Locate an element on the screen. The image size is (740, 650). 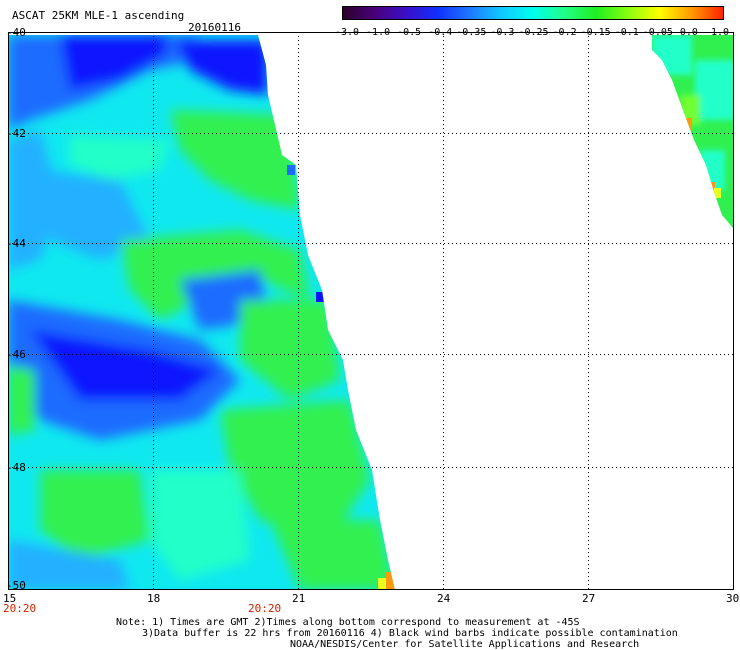
lon-label-27: 27 is located at coordinates (589, 598).